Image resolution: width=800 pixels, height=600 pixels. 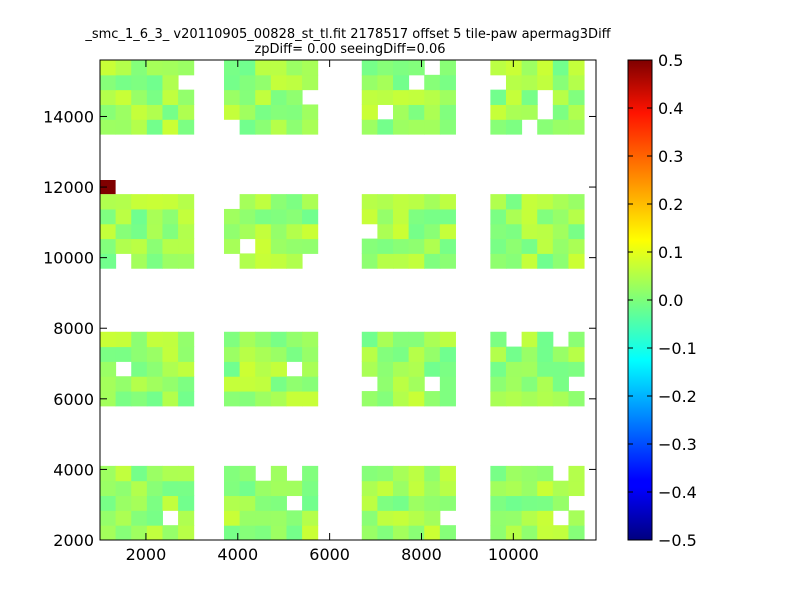 I want to click on y-tick-label: 8000, so click(x=73, y=328).